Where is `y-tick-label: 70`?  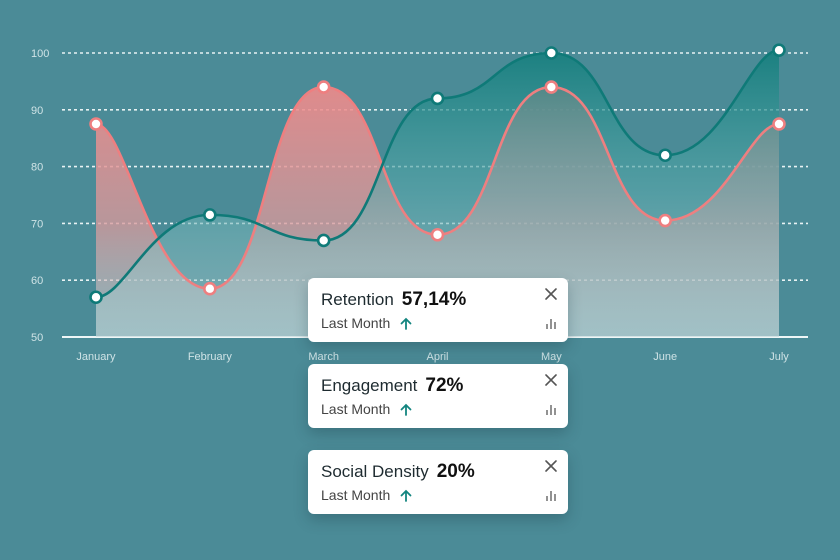 y-tick-label: 70 is located at coordinates (37, 224).